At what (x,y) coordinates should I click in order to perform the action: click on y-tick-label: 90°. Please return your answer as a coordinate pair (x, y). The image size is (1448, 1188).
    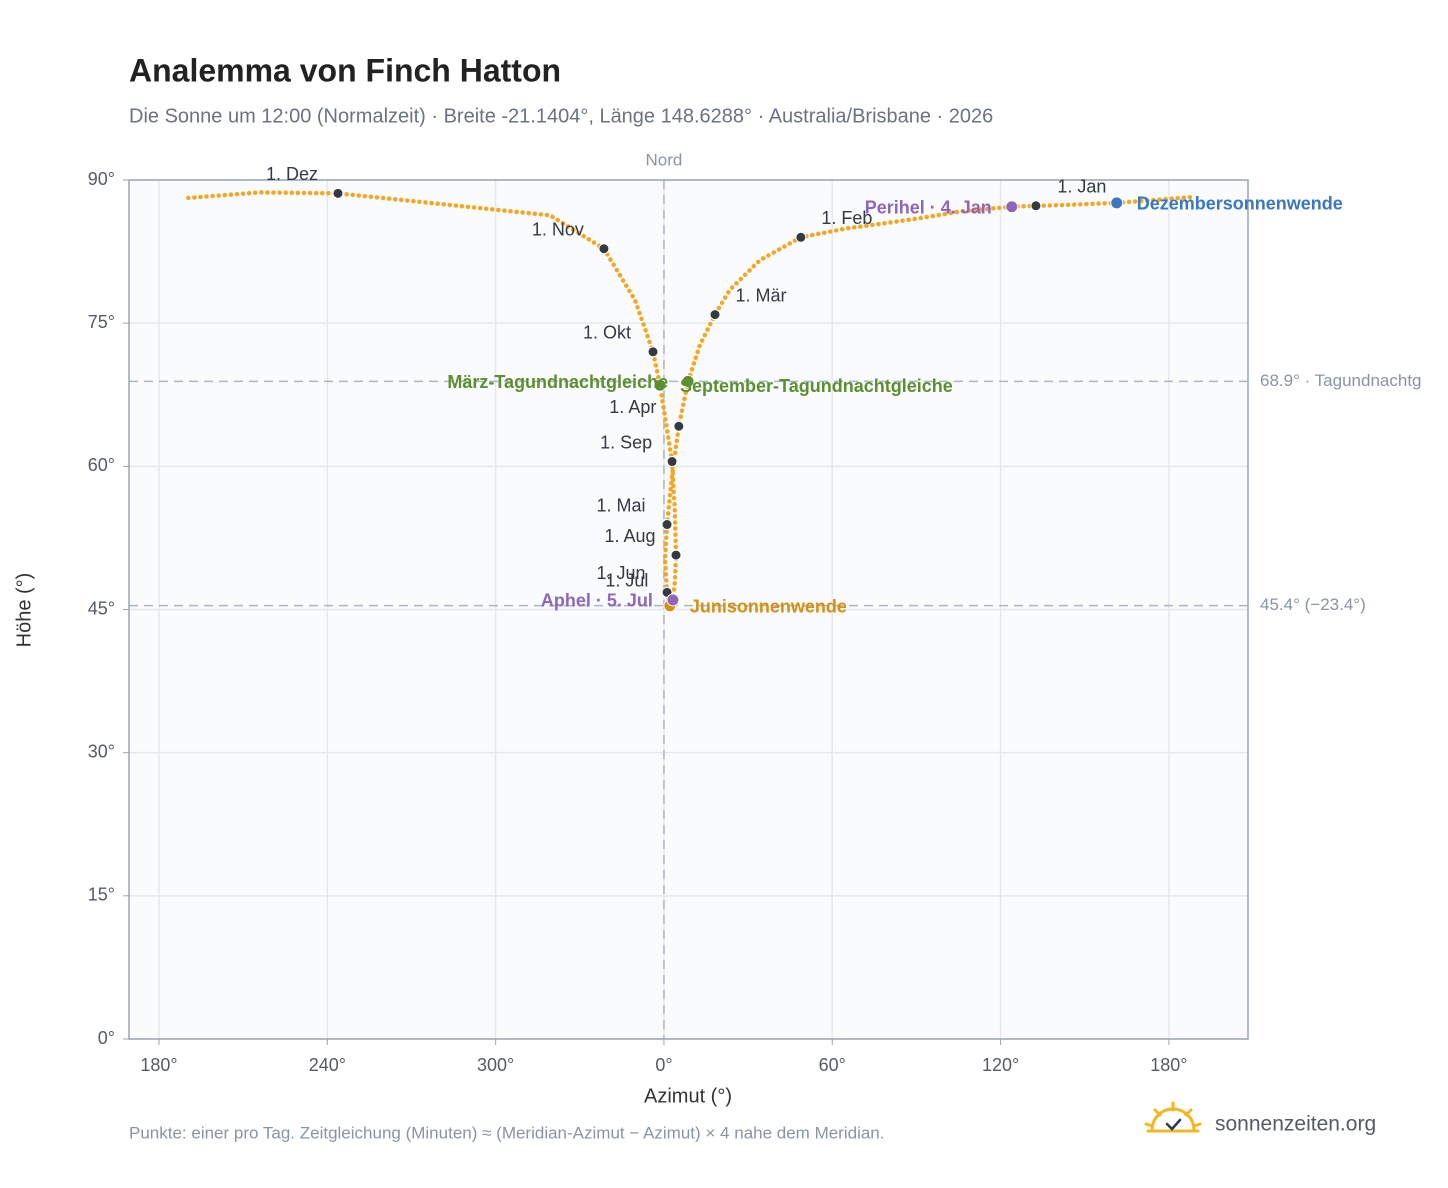
    Looking at the image, I should click on (101, 179).